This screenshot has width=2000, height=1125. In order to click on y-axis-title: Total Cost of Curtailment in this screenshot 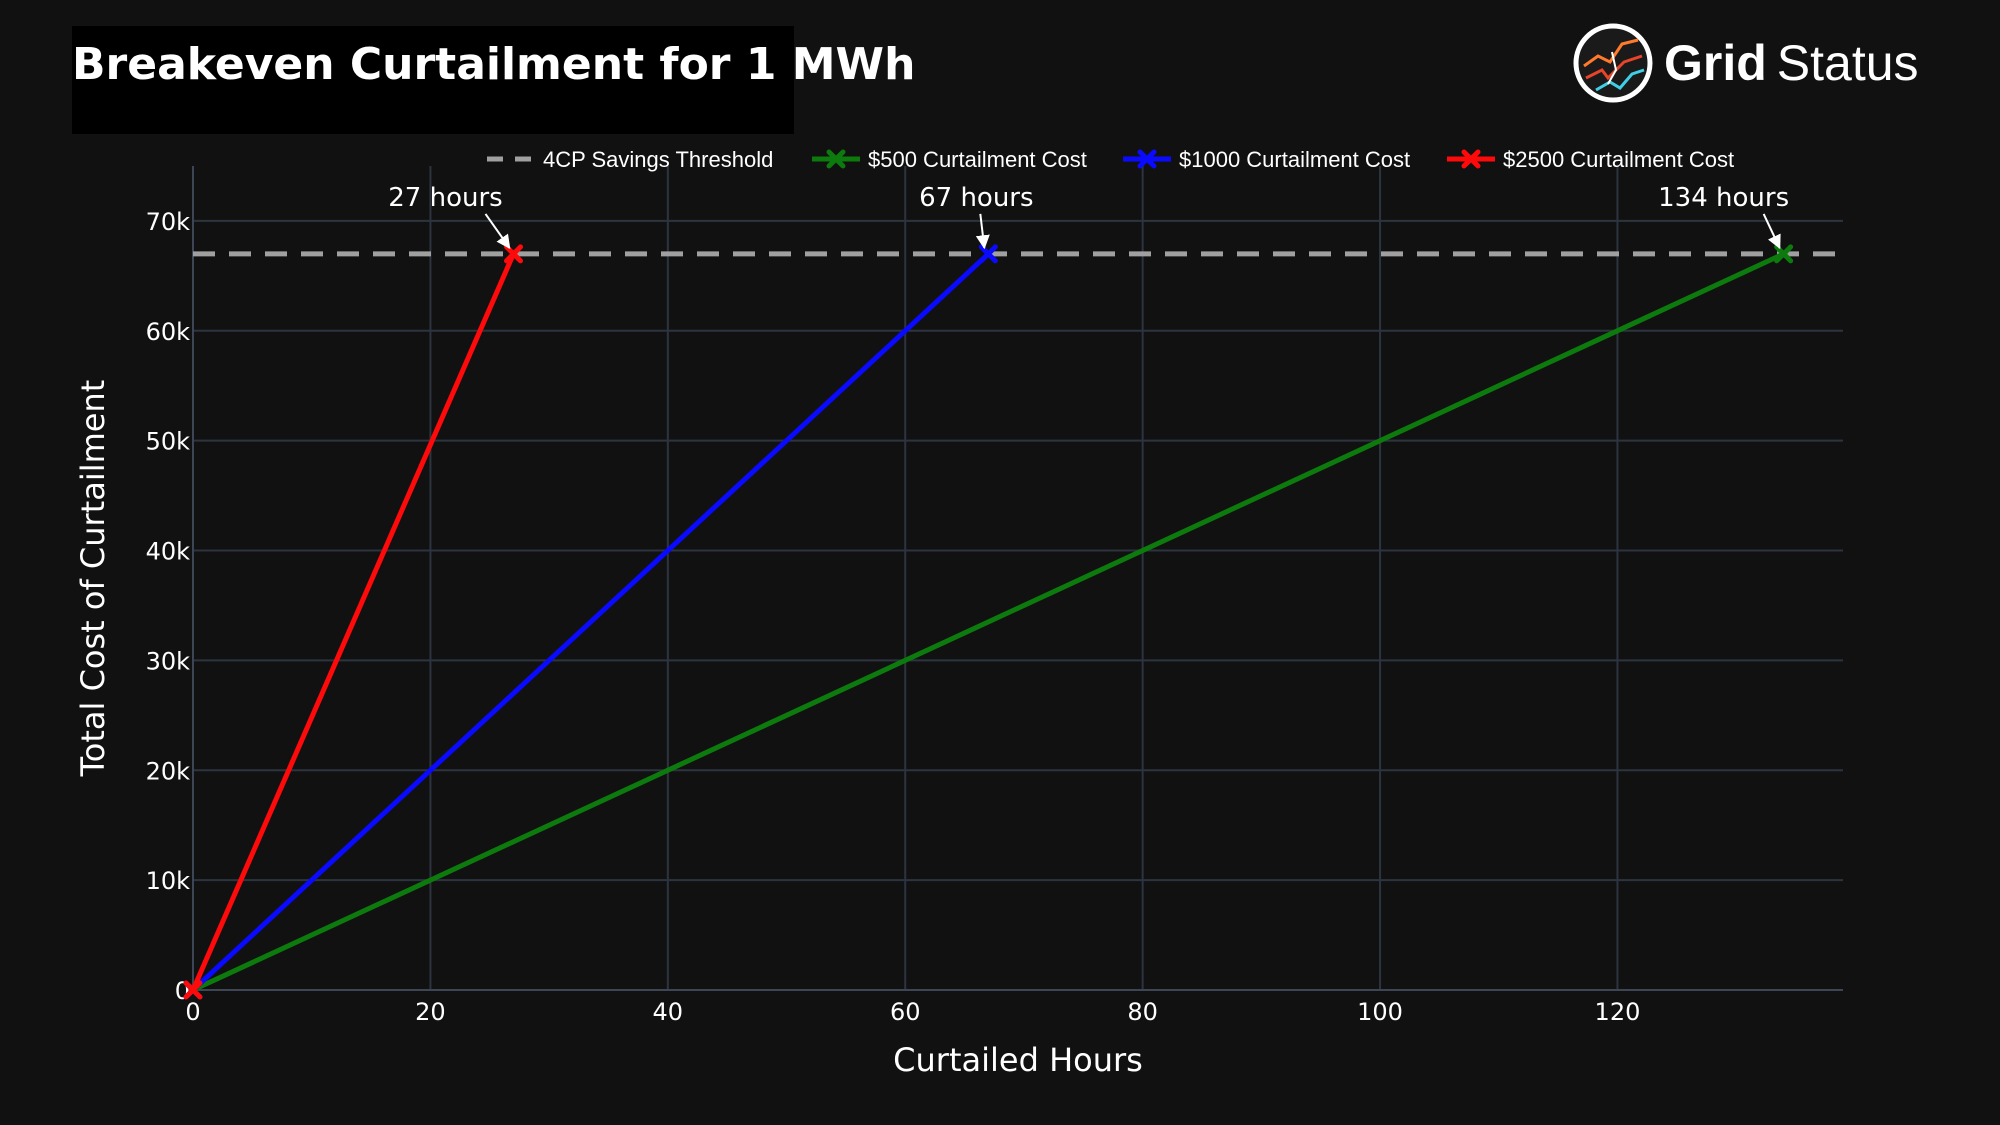, I will do `click(93, 579)`.